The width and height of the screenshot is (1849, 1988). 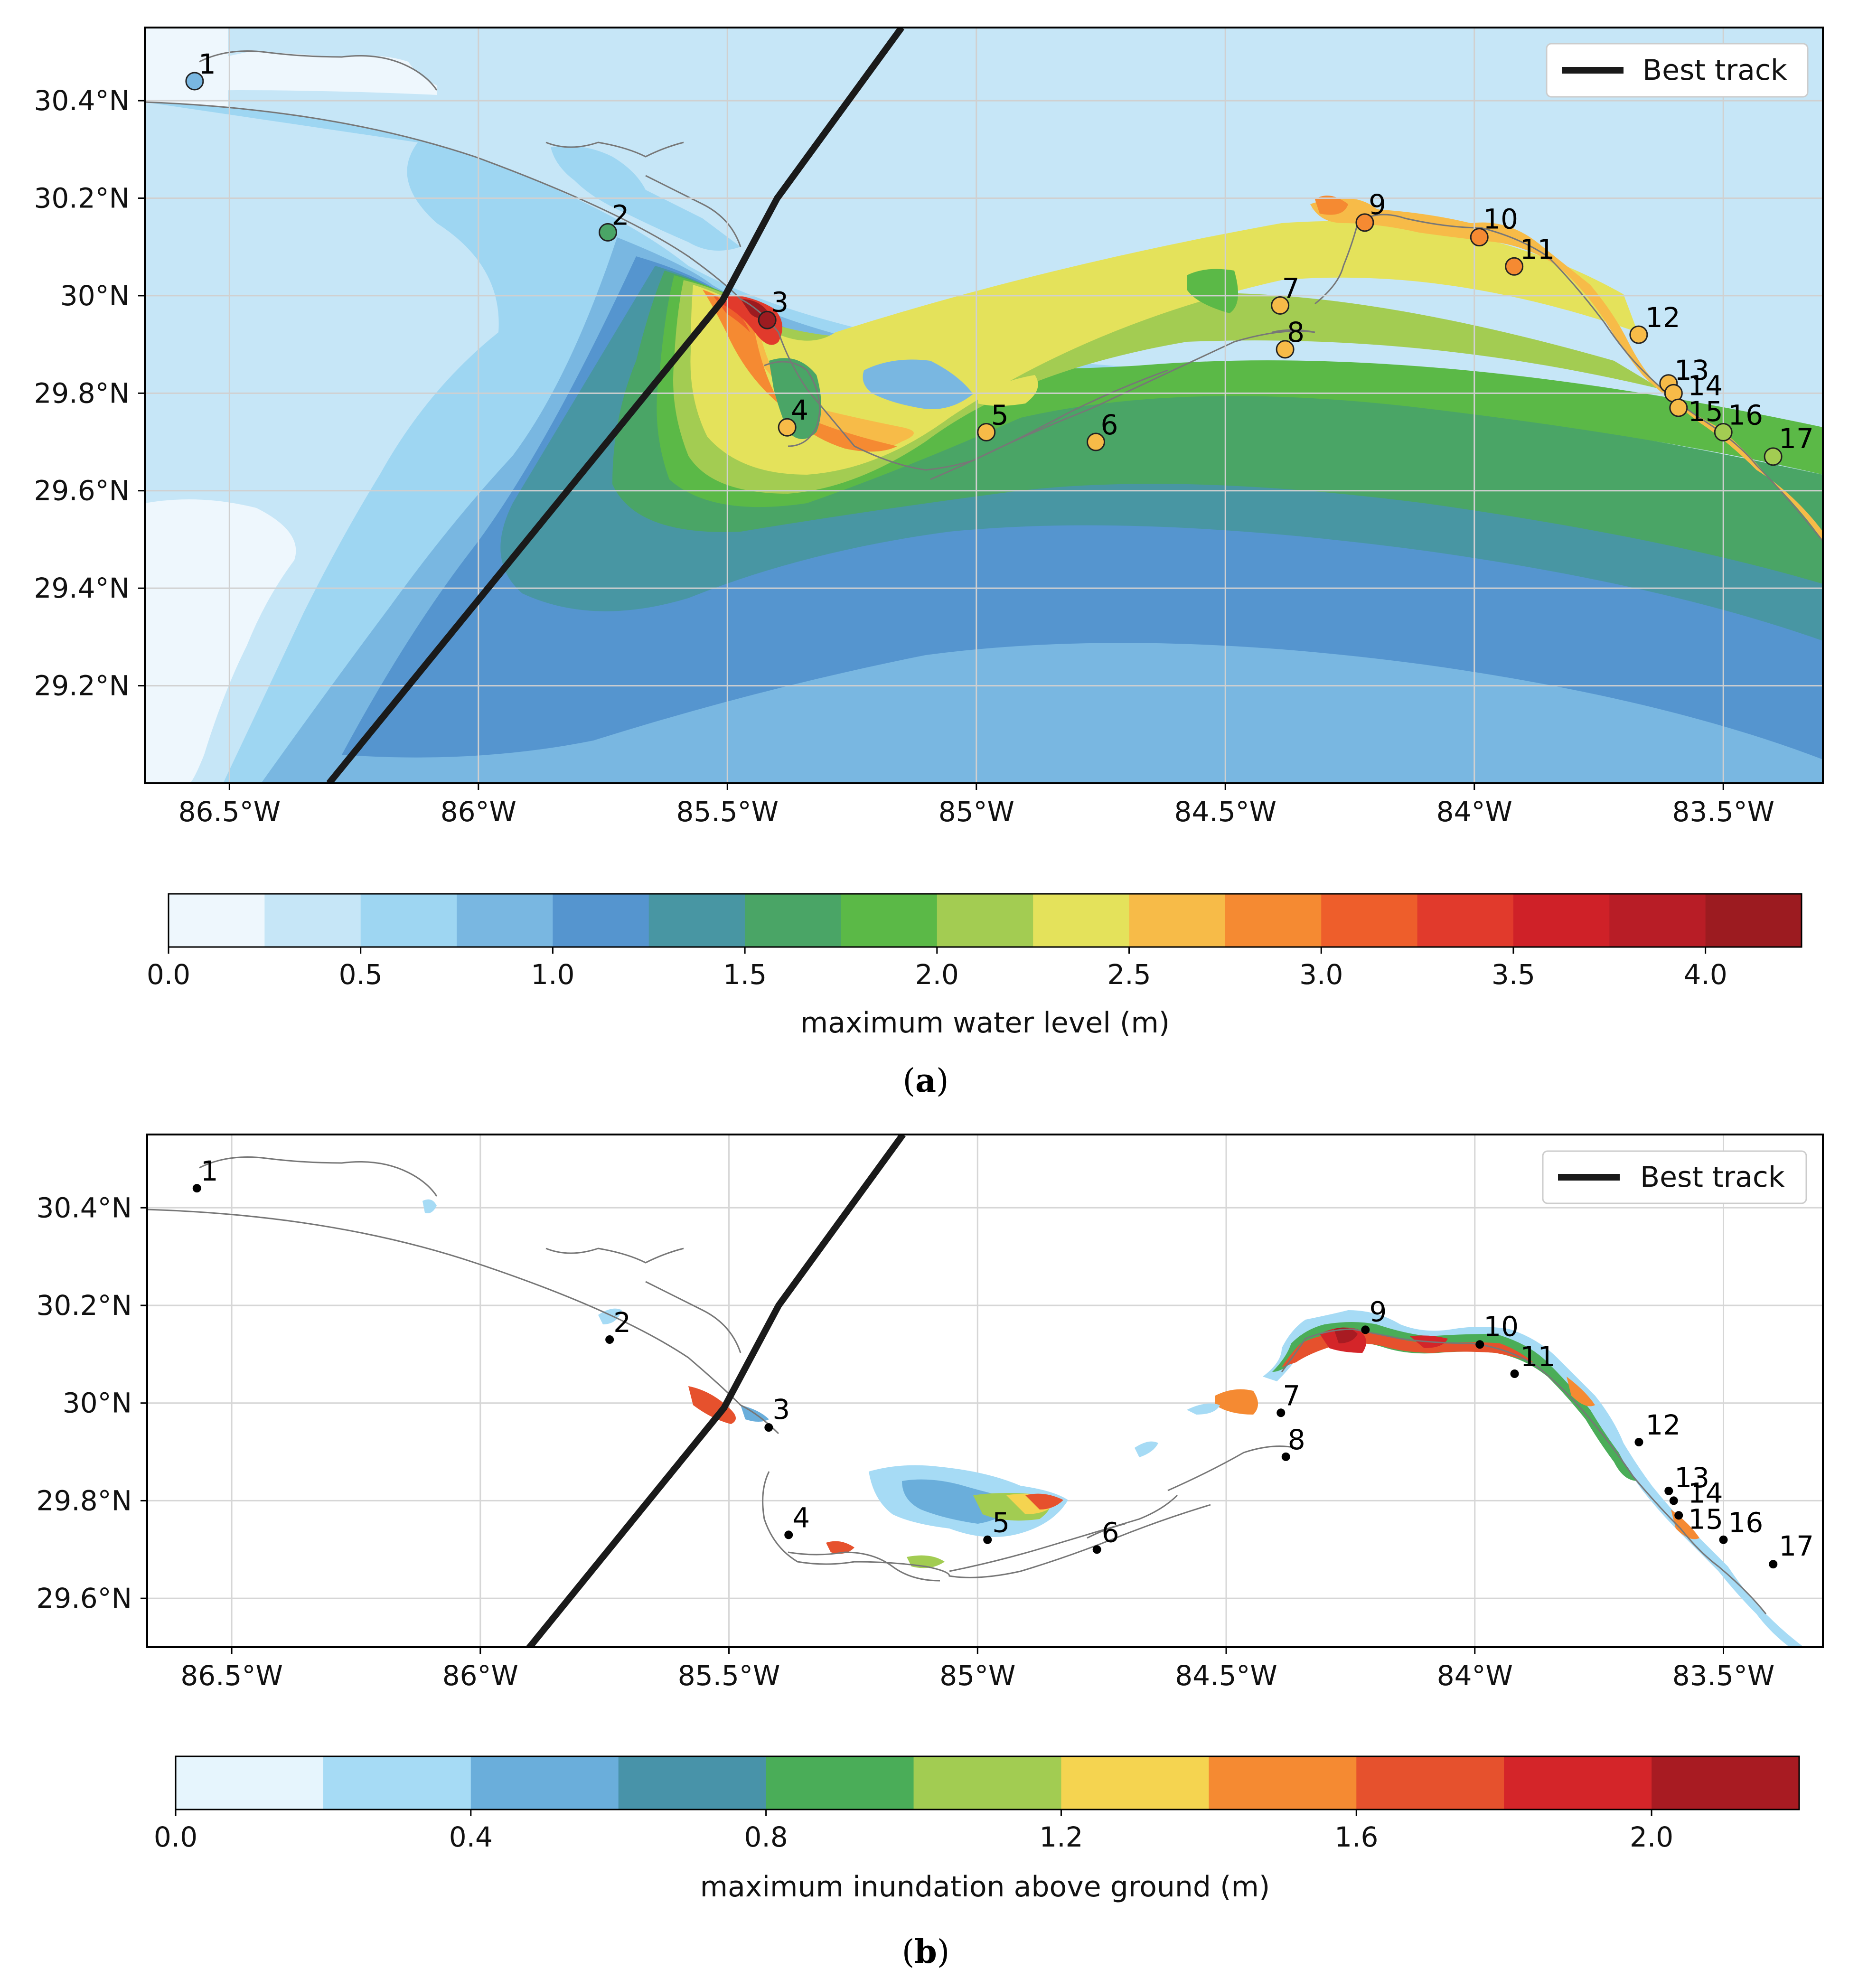 What do you see at coordinates (1203, 1409) in the screenshot?
I see `inundation-zone-7b` at bounding box center [1203, 1409].